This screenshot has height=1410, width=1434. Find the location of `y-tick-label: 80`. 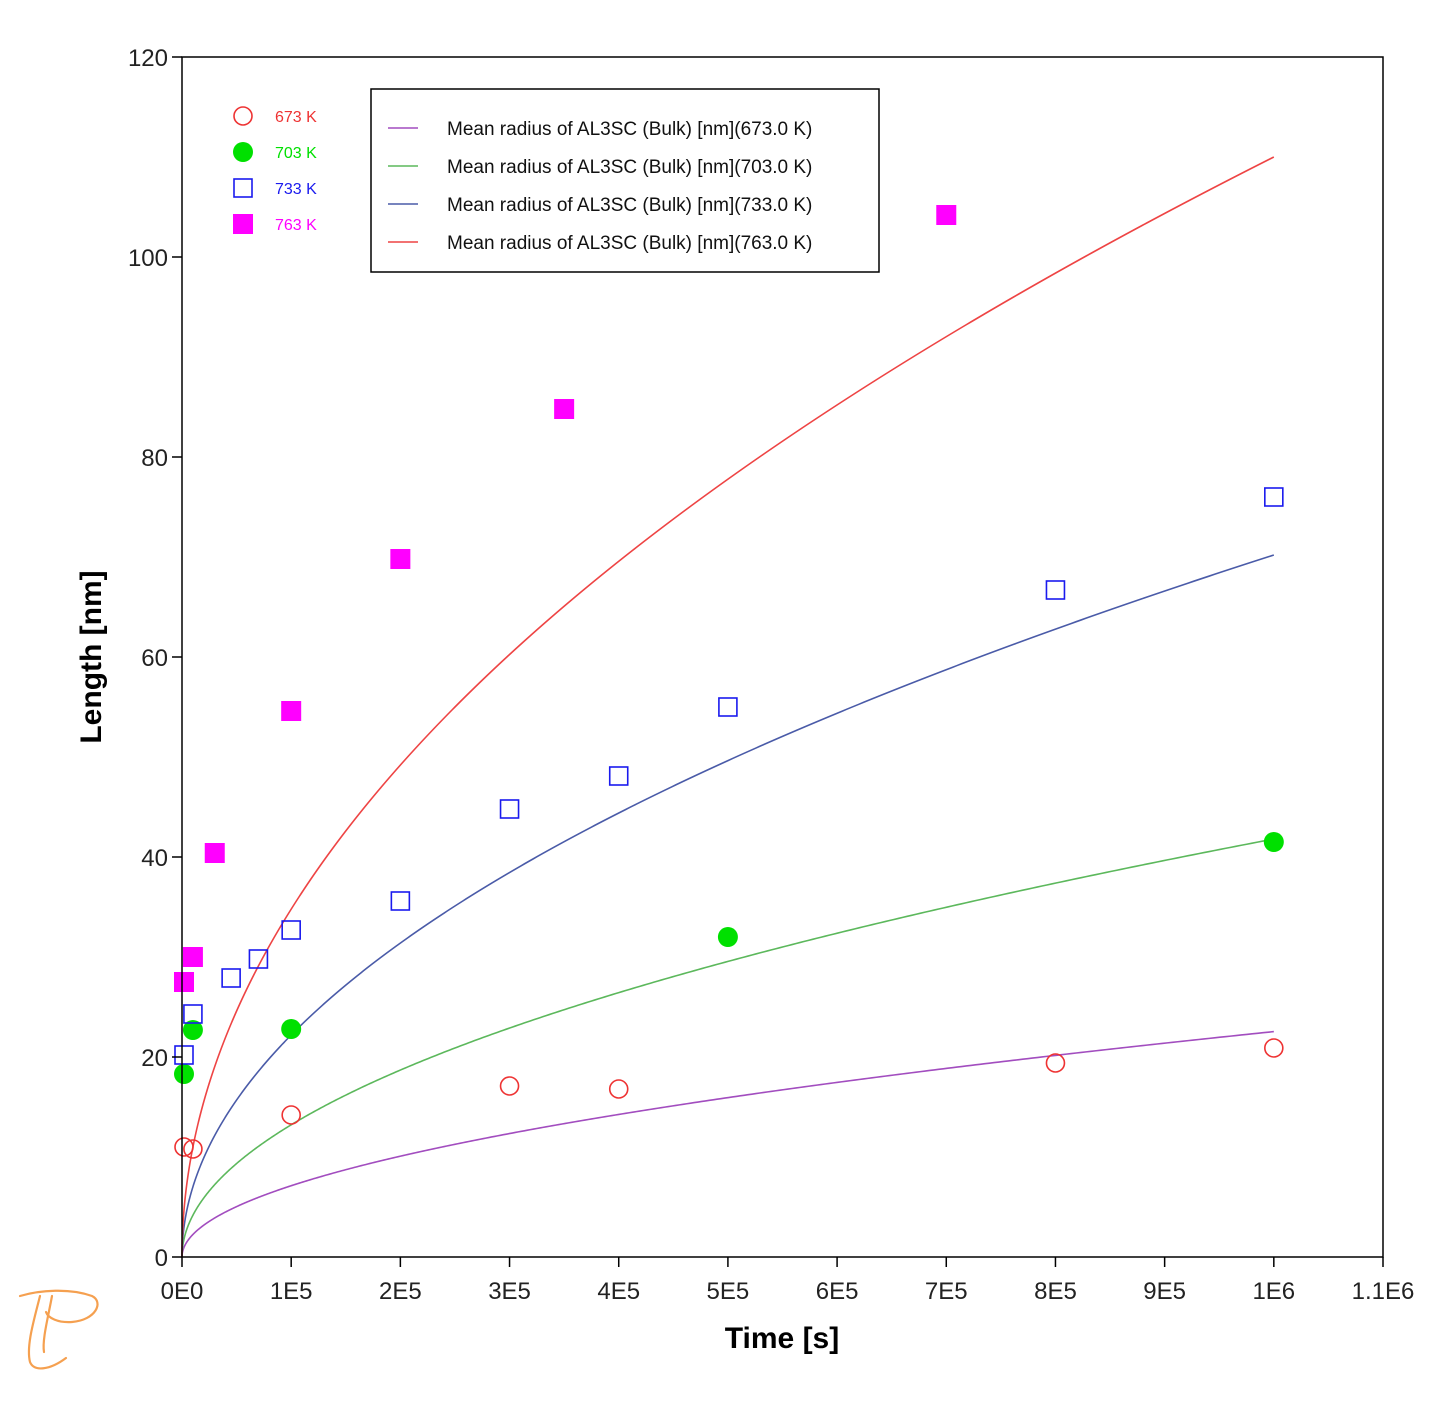

y-tick-label: 80 is located at coordinates (154, 458).